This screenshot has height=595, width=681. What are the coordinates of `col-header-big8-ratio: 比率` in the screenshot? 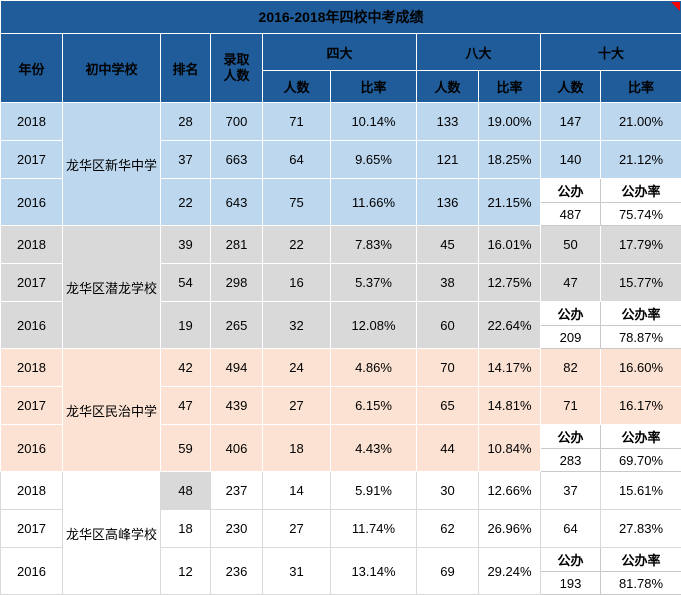 It's located at (510, 87).